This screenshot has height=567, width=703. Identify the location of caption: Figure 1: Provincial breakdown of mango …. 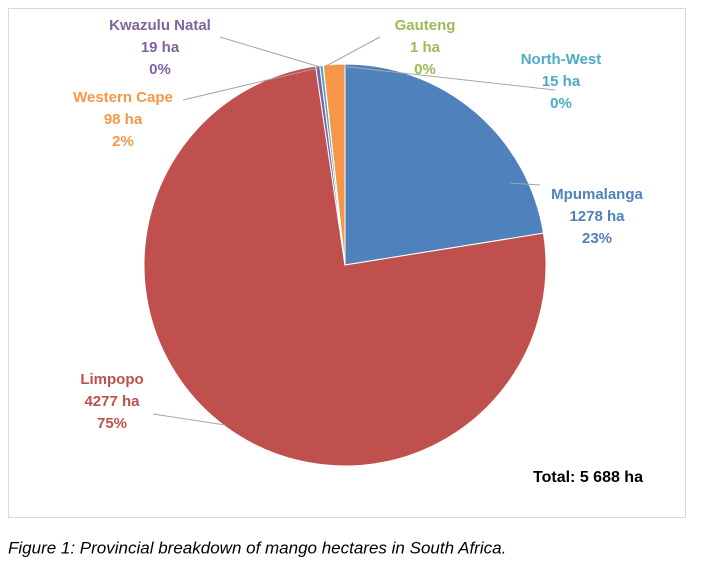
(257, 547).